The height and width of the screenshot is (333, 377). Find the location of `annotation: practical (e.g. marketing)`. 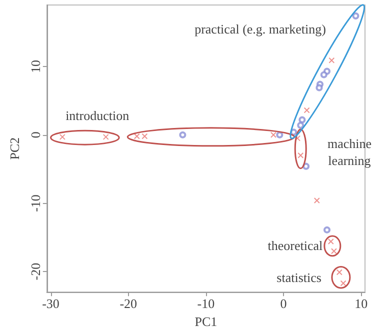

annotation: practical (e.g. marketing) is located at coordinates (260, 28).